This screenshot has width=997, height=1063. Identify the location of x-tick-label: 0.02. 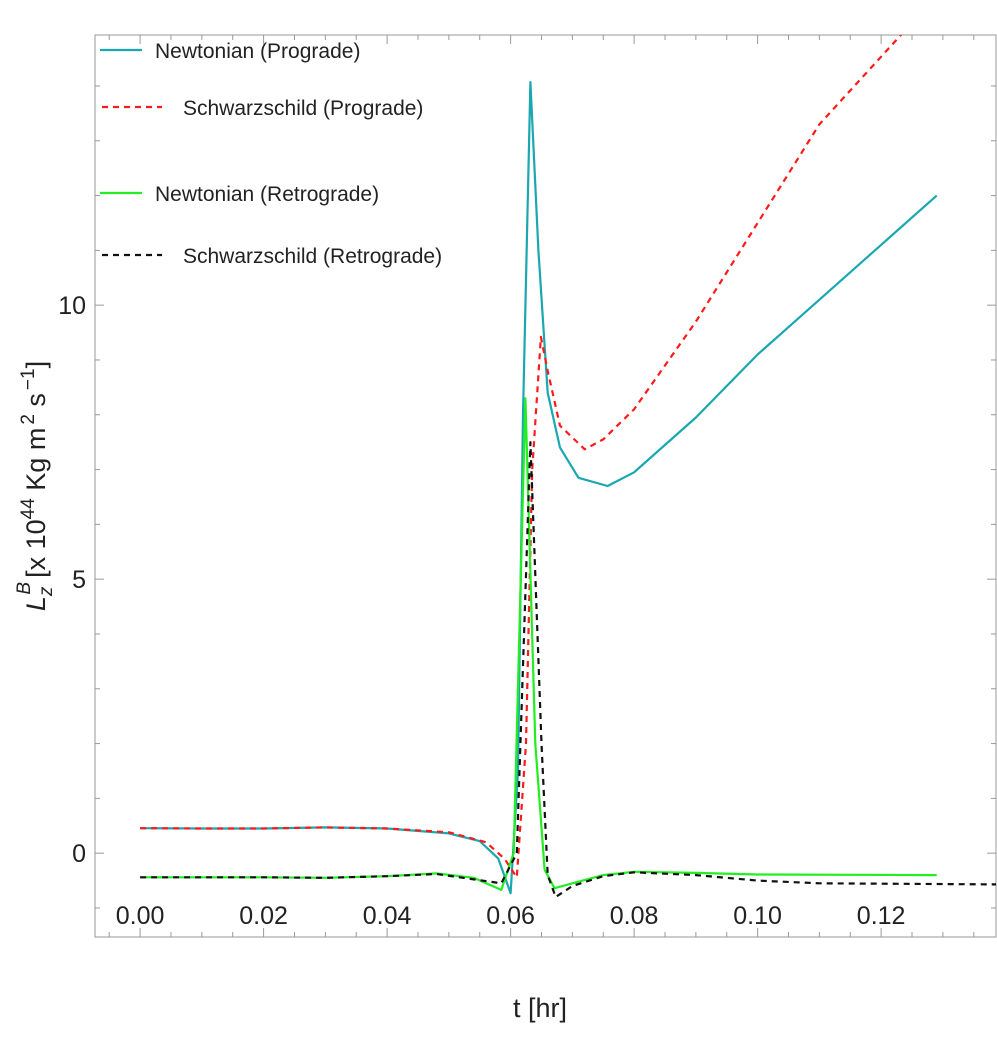
(263, 916).